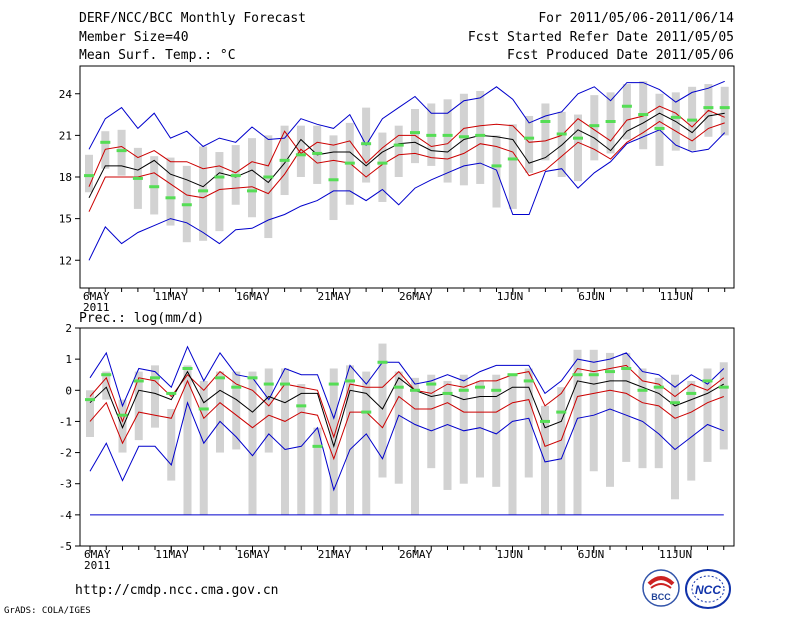 Image resolution: width=800 pixels, height=618 pixels. I want to click on source-url: http://cmdp.ncc.cma.gov.cn, so click(177, 590).